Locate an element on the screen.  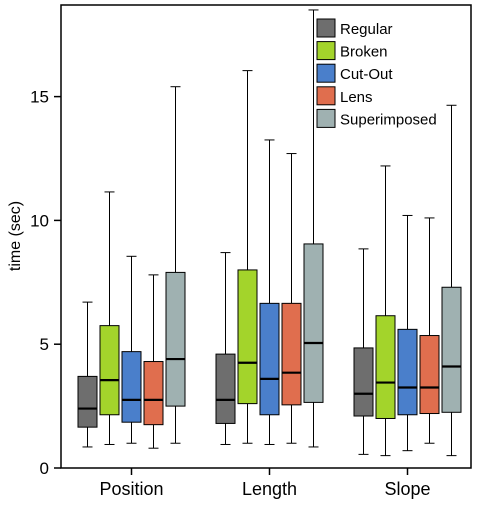
y-tick-label: 10 is located at coordinates (39, 220).